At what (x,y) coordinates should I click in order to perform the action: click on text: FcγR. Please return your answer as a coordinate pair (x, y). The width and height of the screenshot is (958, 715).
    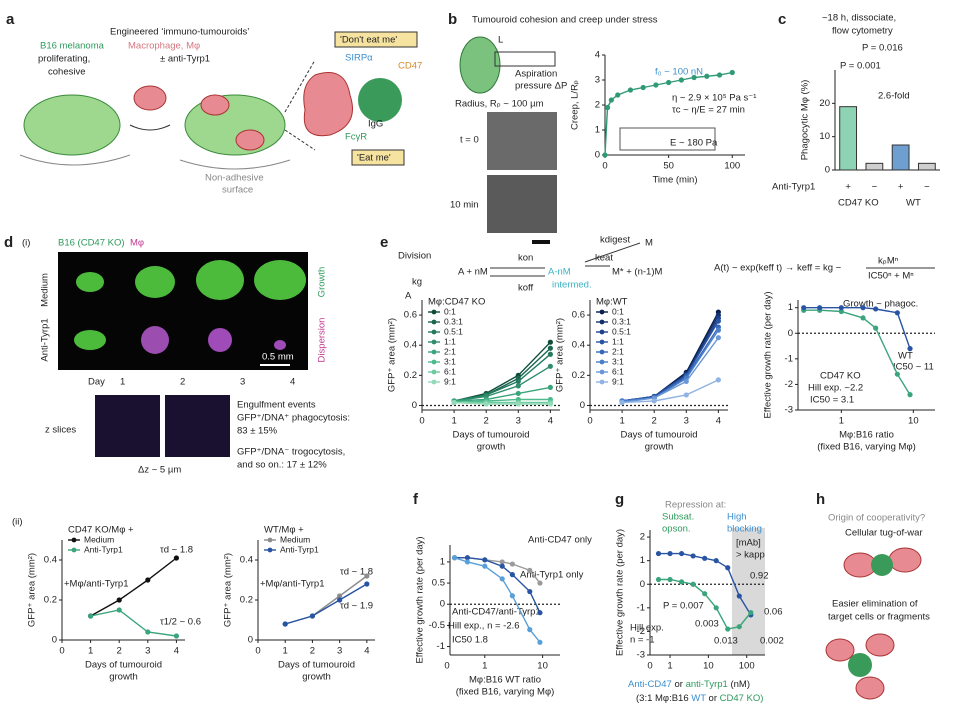
    Looking at the image, I should click on (356, 137).